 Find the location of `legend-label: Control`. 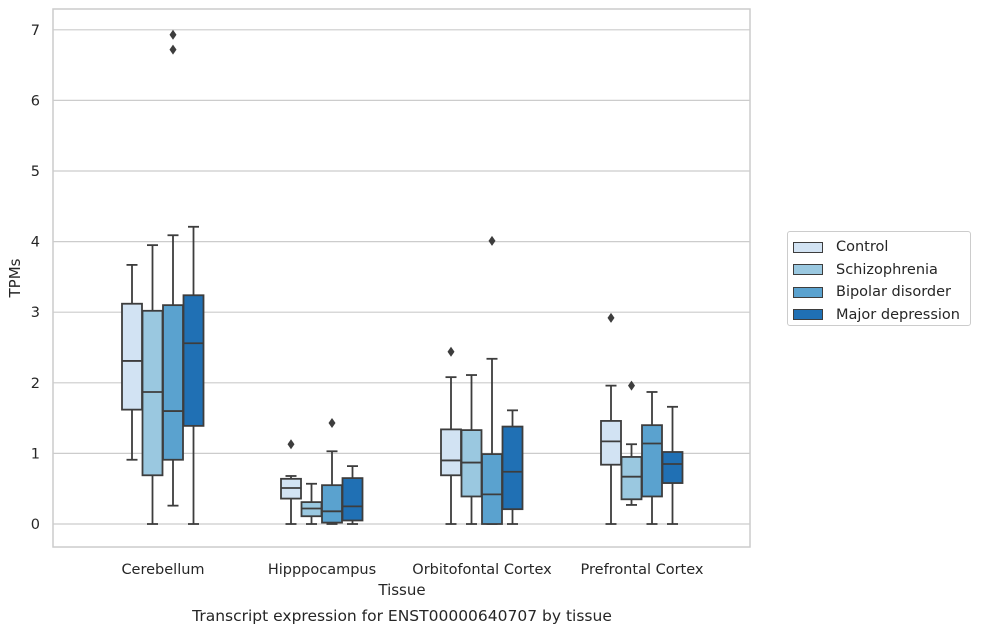

legend-label: Control is located at coordinates (862, 247).